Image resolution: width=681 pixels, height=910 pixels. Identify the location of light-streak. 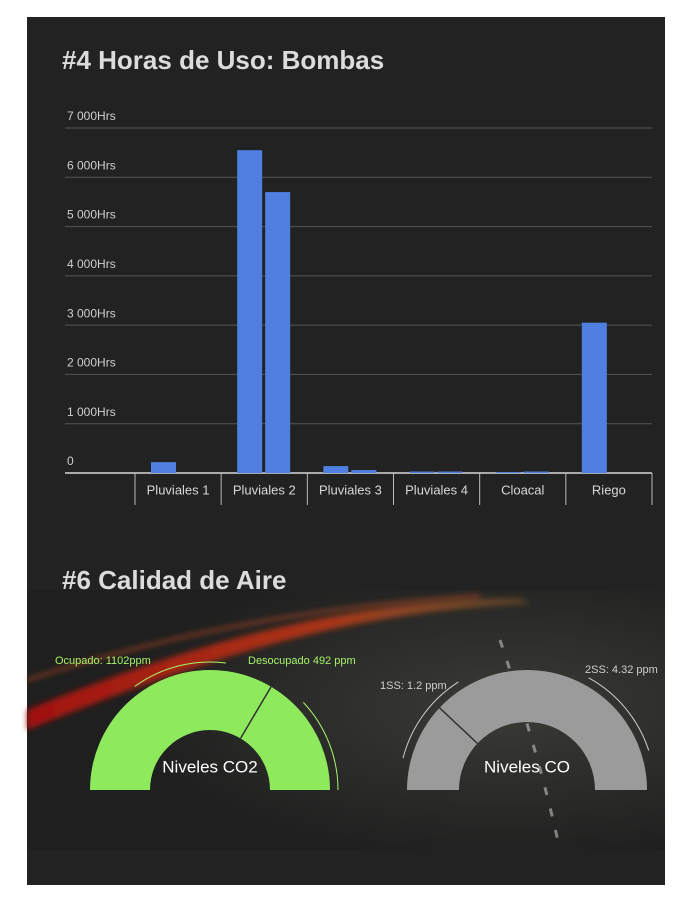
(253, 638).